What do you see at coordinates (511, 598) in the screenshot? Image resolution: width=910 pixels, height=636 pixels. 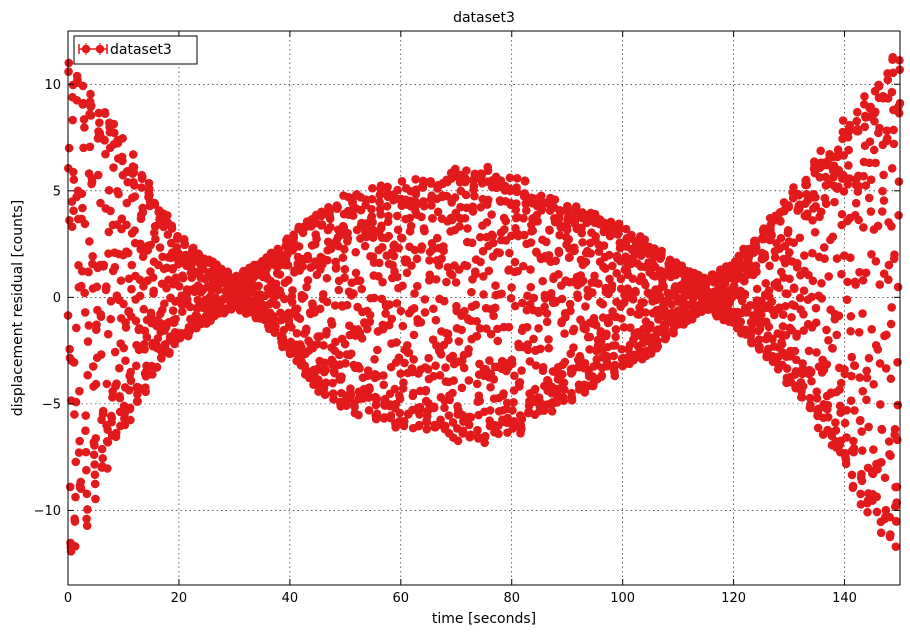 I see `x-tick-label: 80` at bounding box center [511, 598].